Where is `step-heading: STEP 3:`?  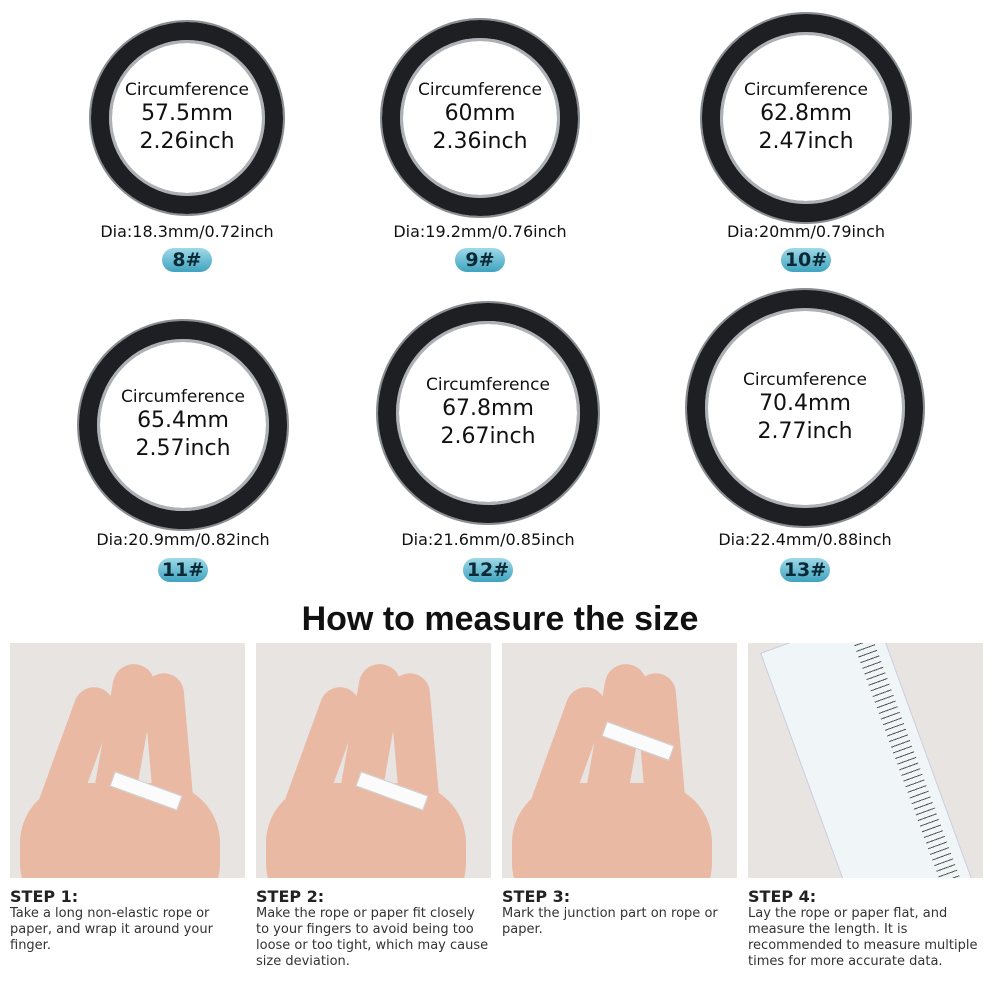
step-heading: STEP 3: is located at coordinates (536, 896).